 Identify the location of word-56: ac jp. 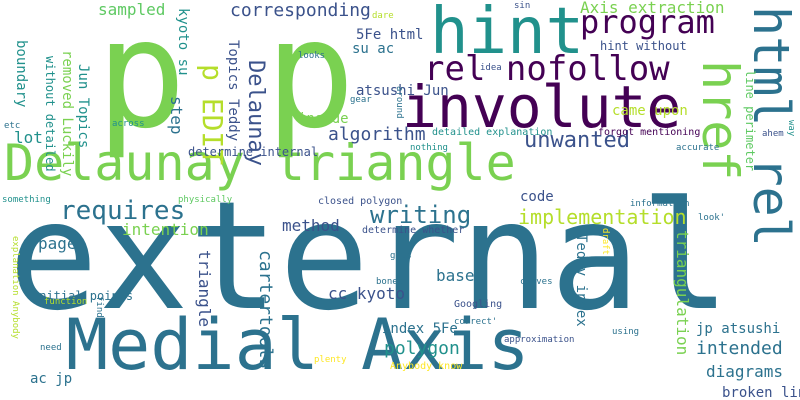
(51, 379).